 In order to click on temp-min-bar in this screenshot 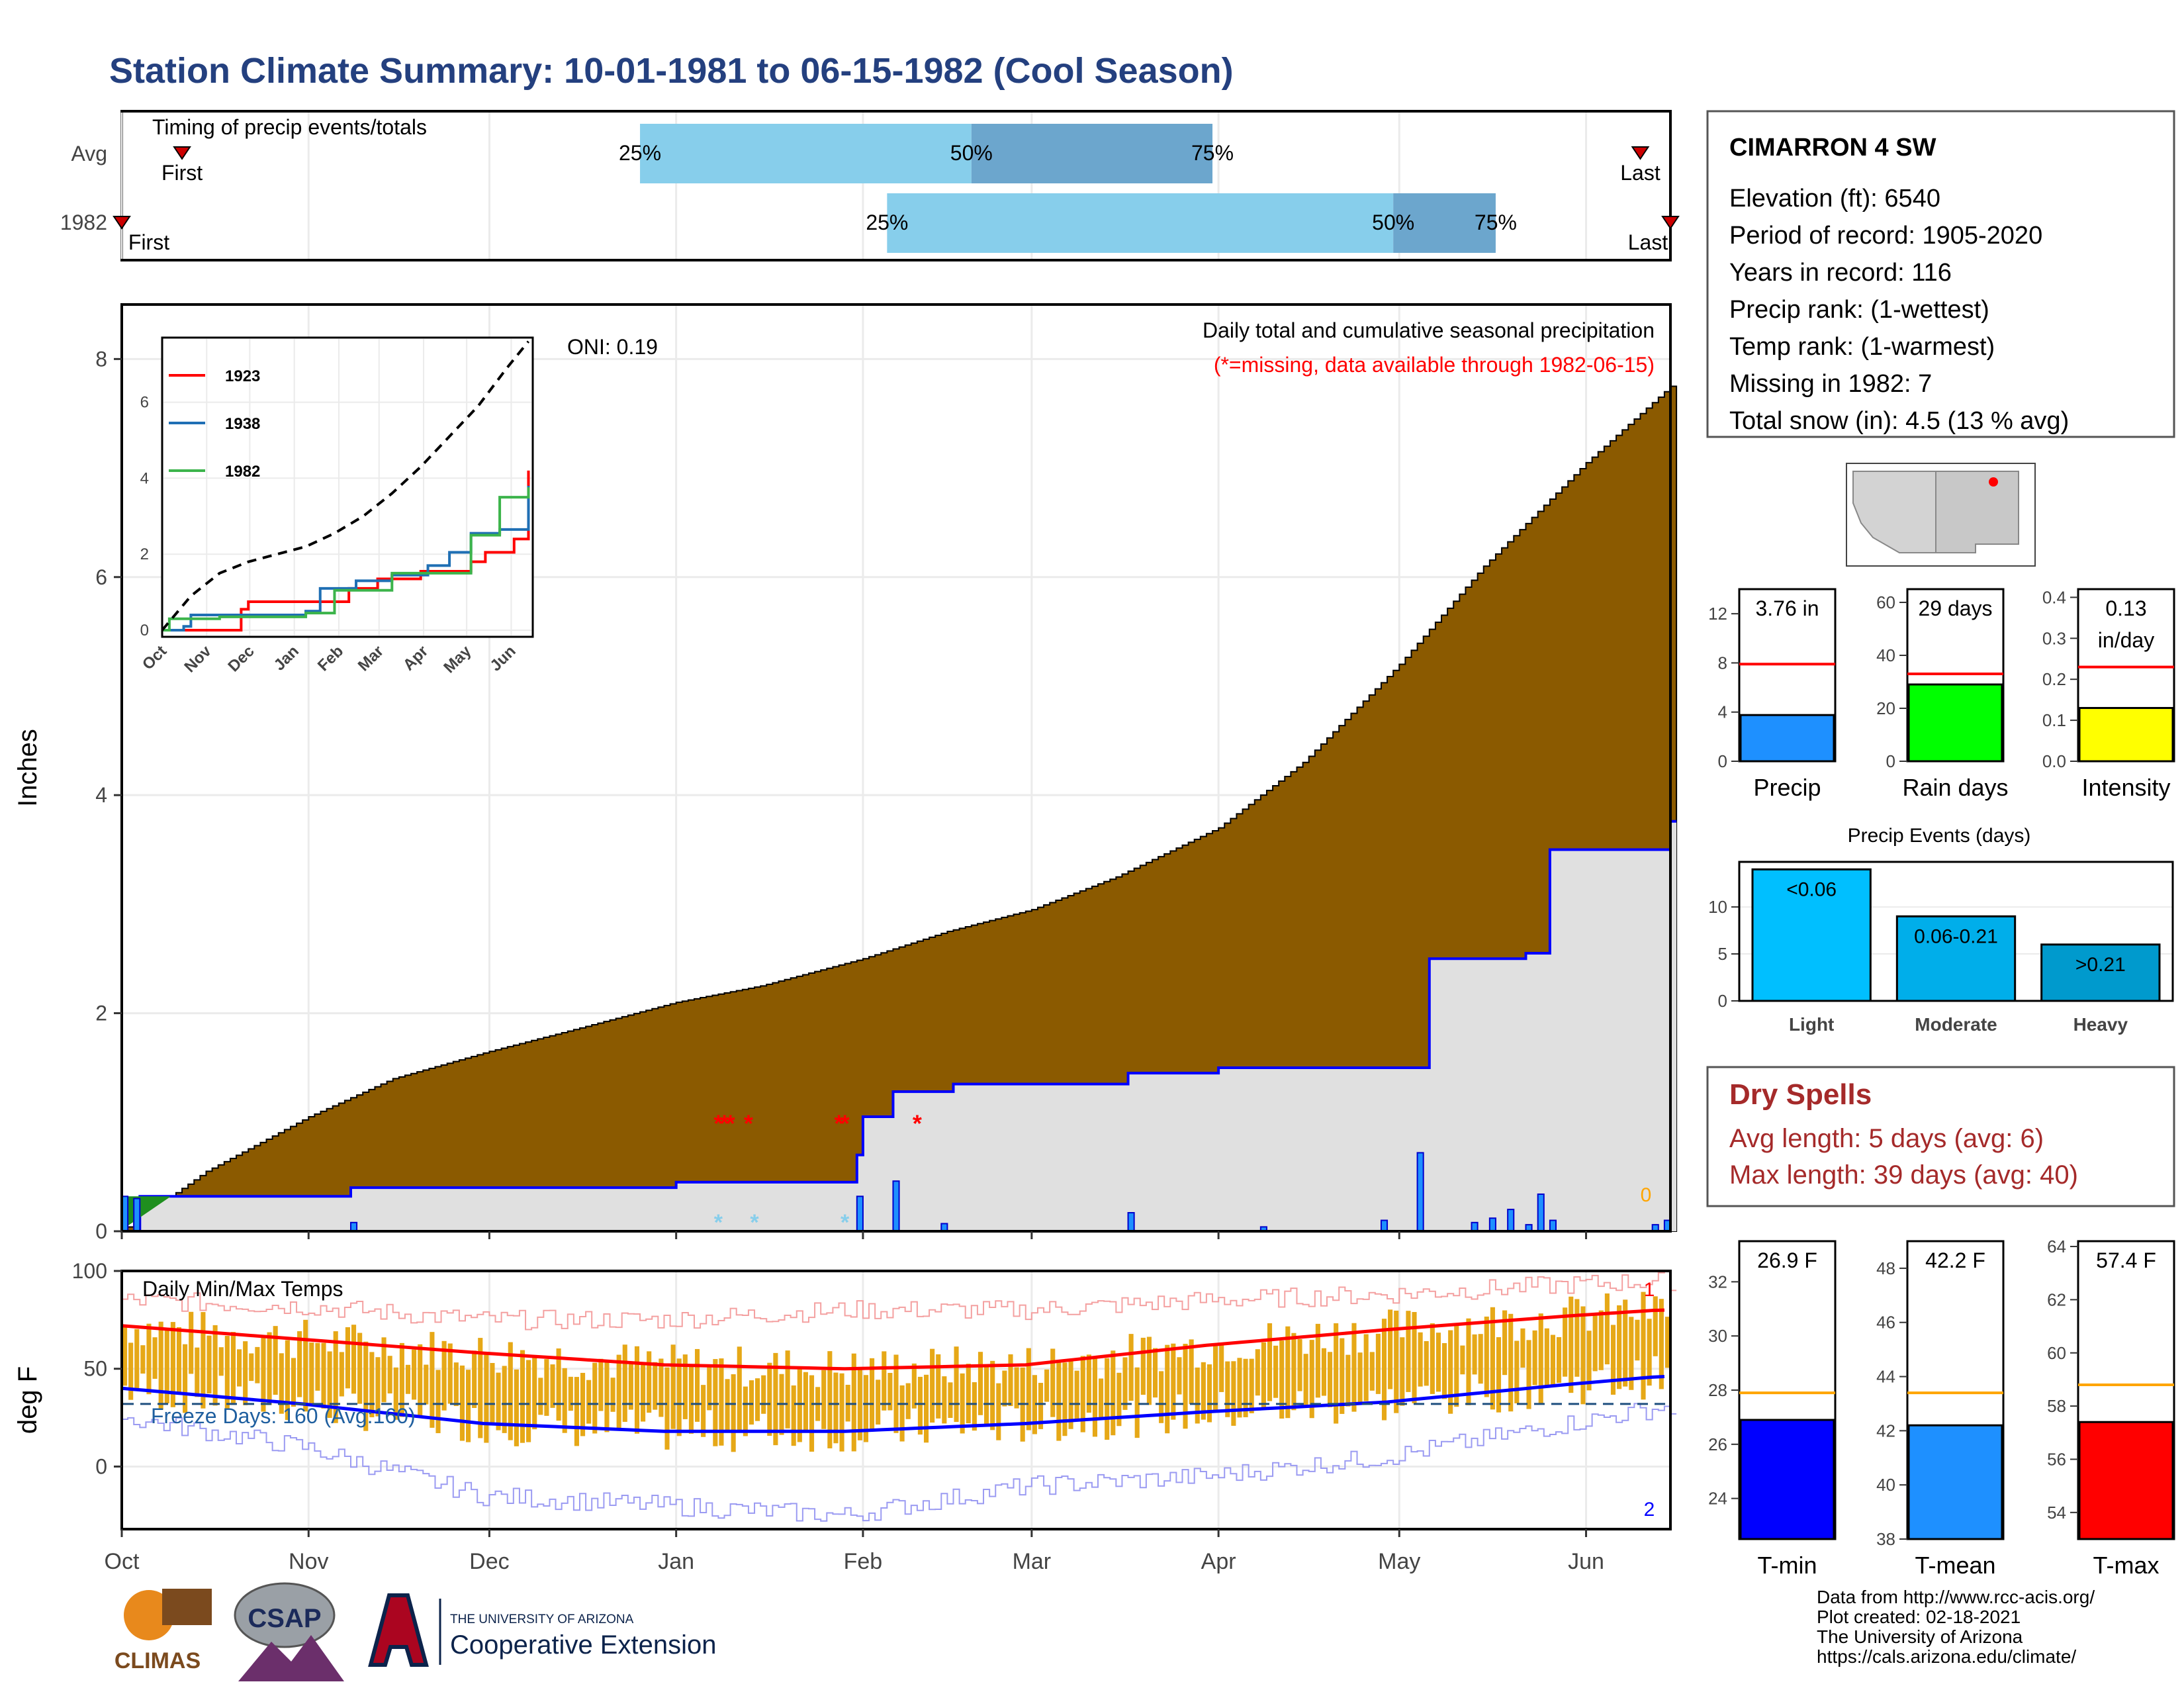, I will do `click(1787, 1479)`.